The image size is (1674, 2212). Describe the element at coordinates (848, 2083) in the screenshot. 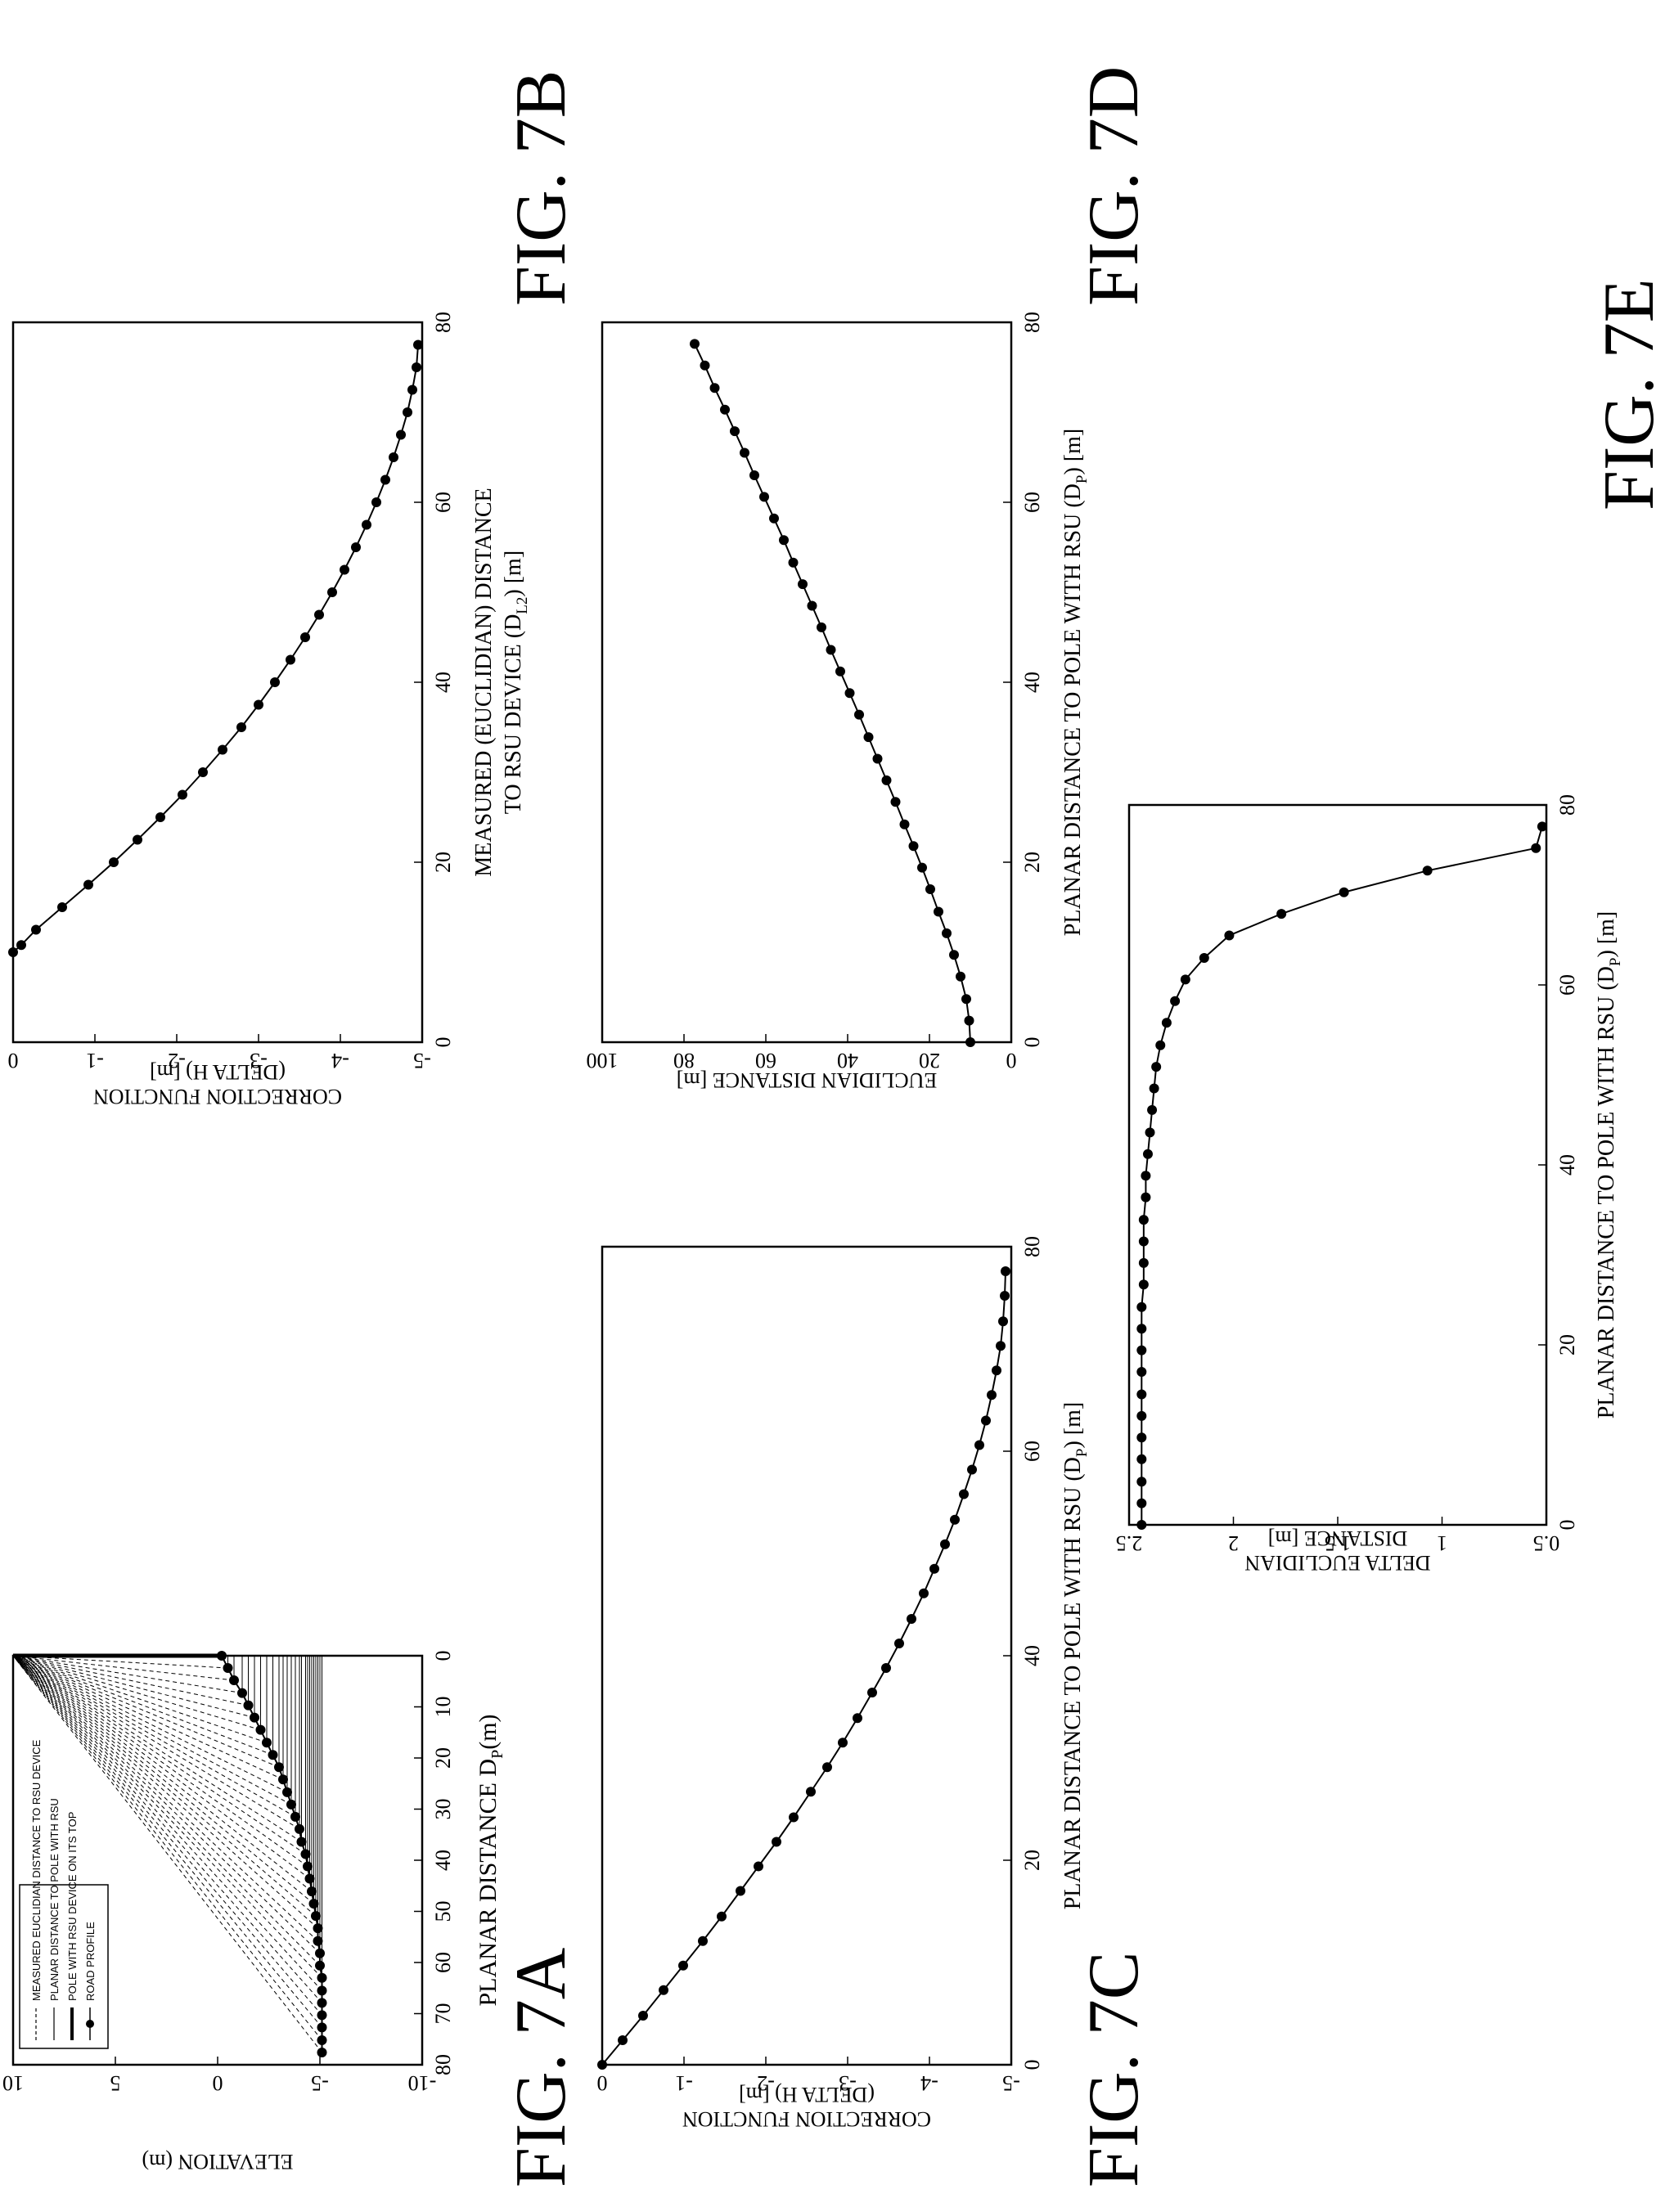

I see `fig-7c-y-tick-label: -3` at that location.